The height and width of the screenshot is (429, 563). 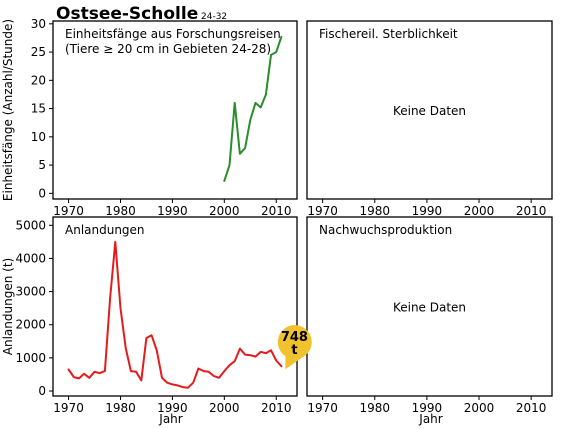 I want to click on y-tick-label: 30, so click(x=38, y=24).